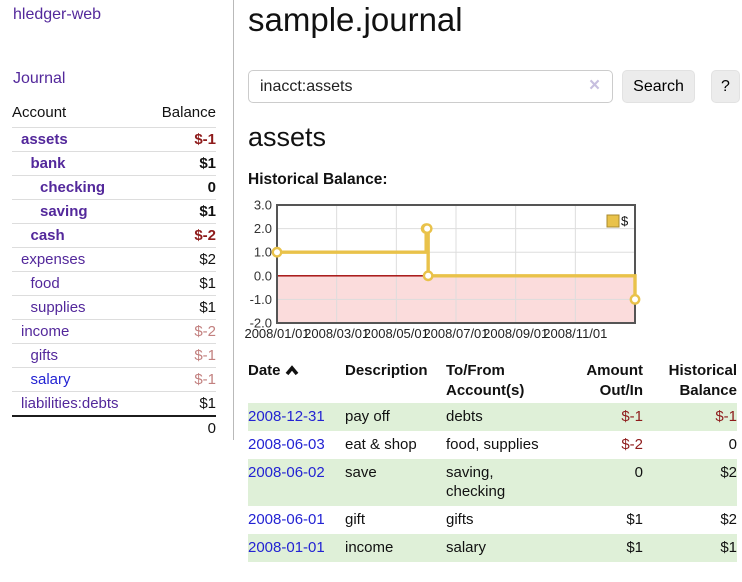  Describe the element at coordinates (181, 259) in the screenshot. I see `account-balance: $2` at that location.